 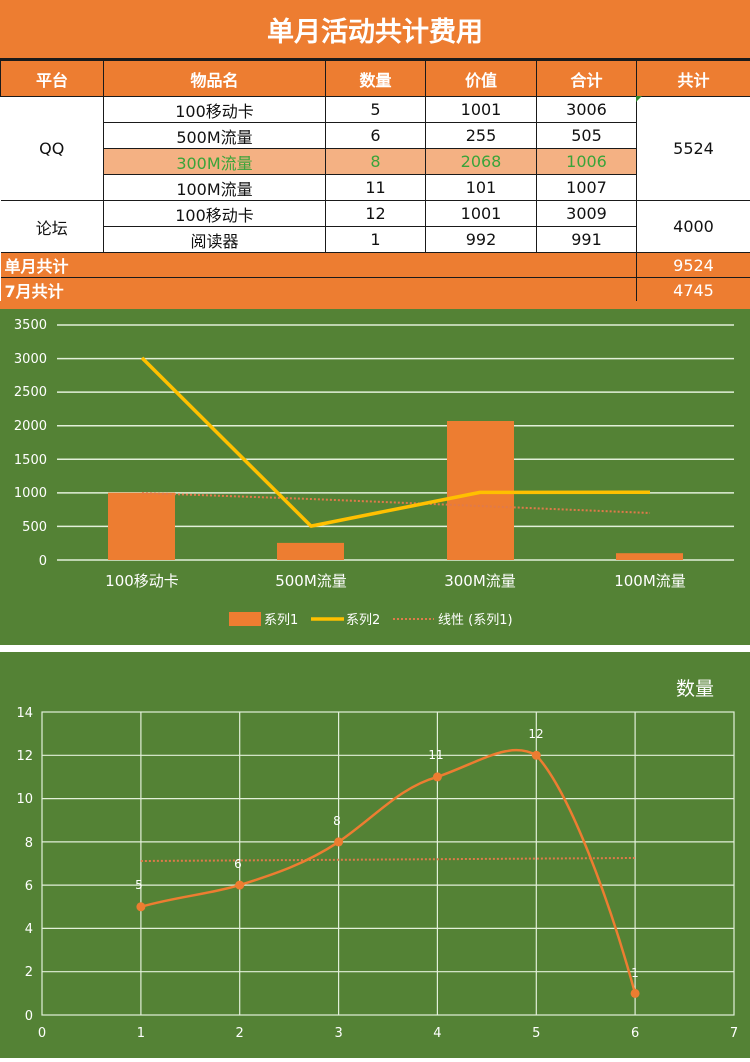 What do you see at coordinates (639, 99) in the screenshot?
I see `cell-comment-marker` at bounding box center [639, 99].